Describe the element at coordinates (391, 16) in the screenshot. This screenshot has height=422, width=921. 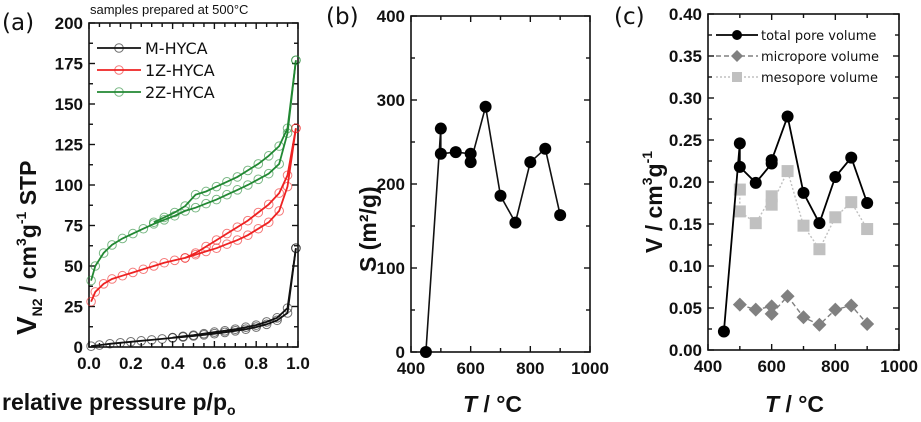
I see `panel-b-ytick-label: 400` at that location.